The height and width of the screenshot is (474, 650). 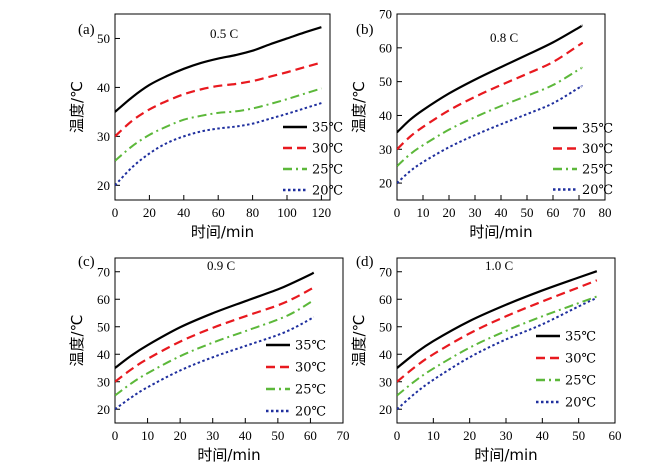 What do you see at coordinates (86, 262) in the screenshot?
I see `panel-label: (c)` at bounding box center [86, 262].